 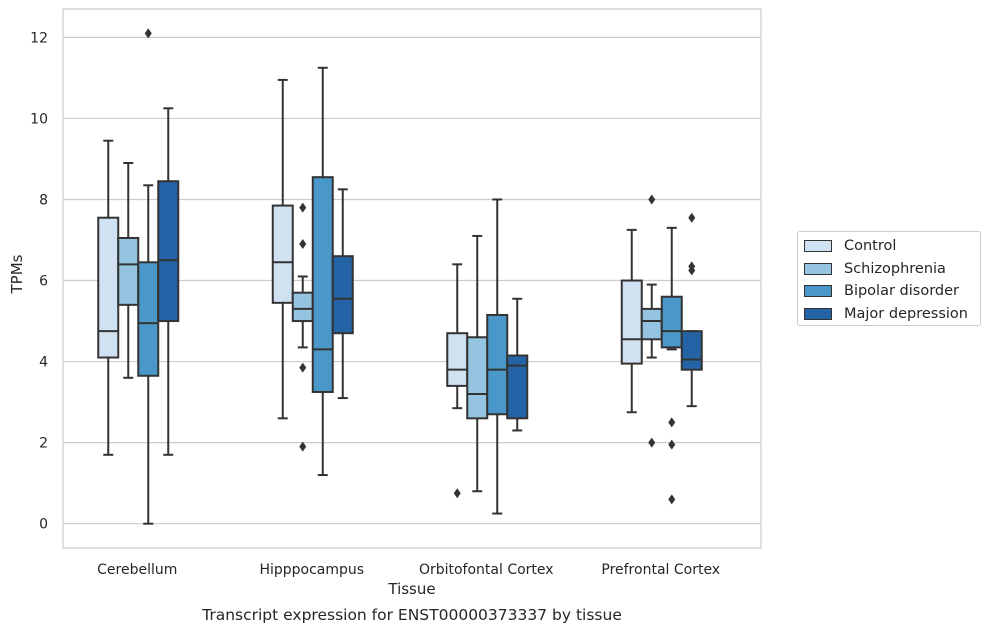 What do you see at coordinates (311, 570) in the screenshot?
I see `x-tick-label: Hipppocampus` at bounding box center [311, 570].